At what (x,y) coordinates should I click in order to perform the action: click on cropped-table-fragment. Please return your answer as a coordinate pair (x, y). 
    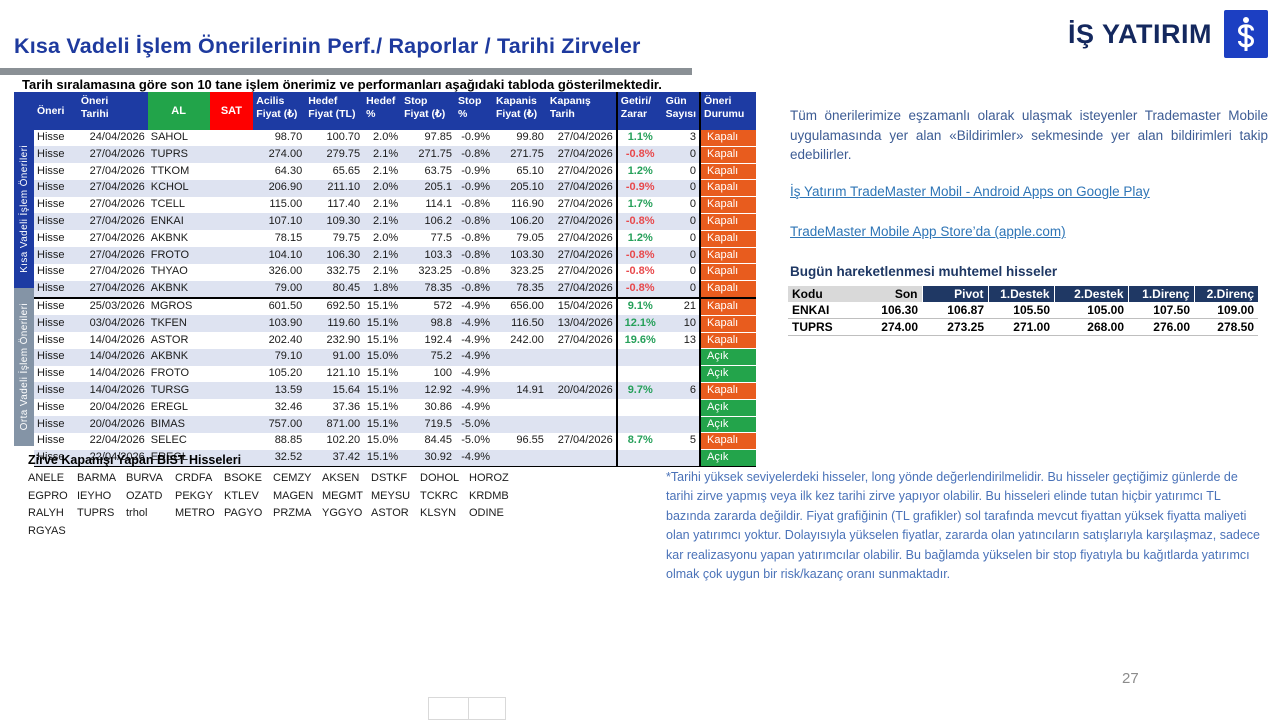
    Looking at the image, I should click on (467, 708).